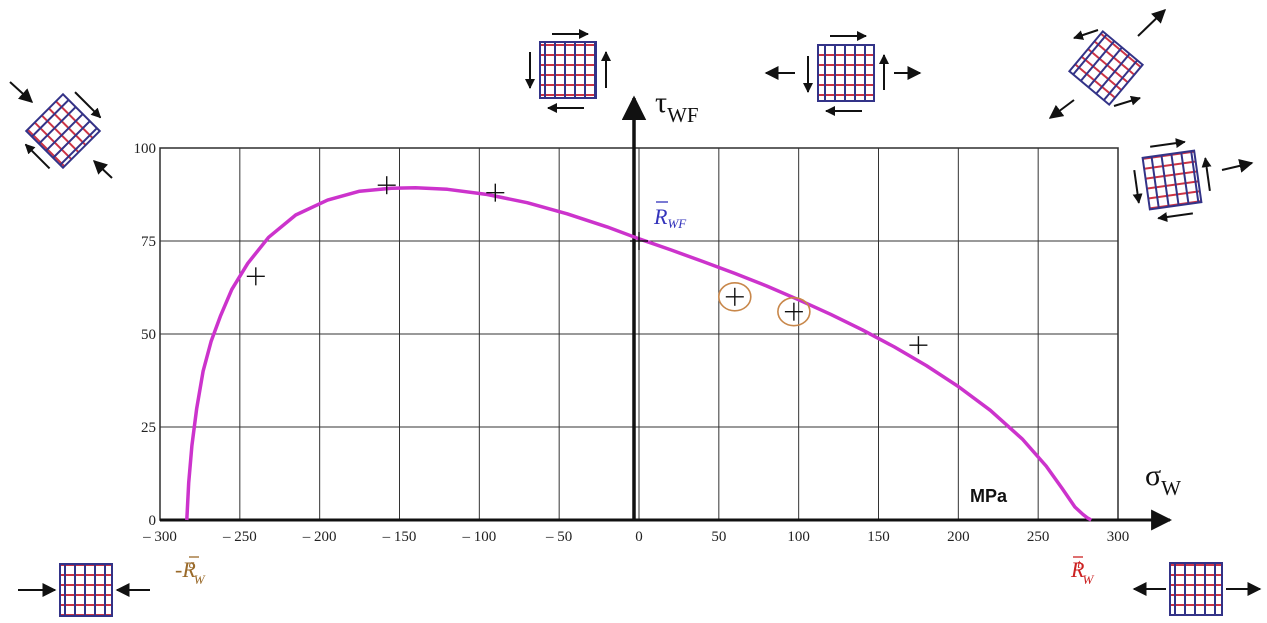  What do you see at coordinates (989, 496) in the screenshot?
I see `units-label: MPa` at bounding box center [989, 496].